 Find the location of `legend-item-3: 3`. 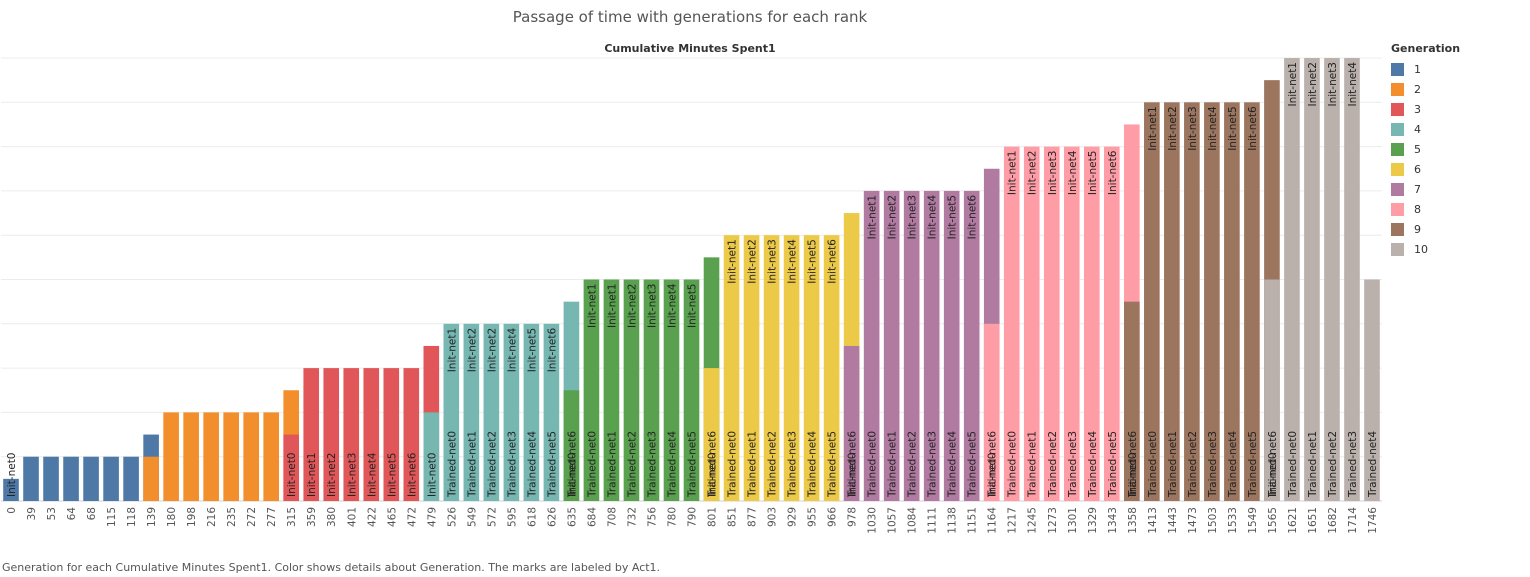

legend-item-3: 3 is located at coordinates (1458, 109).